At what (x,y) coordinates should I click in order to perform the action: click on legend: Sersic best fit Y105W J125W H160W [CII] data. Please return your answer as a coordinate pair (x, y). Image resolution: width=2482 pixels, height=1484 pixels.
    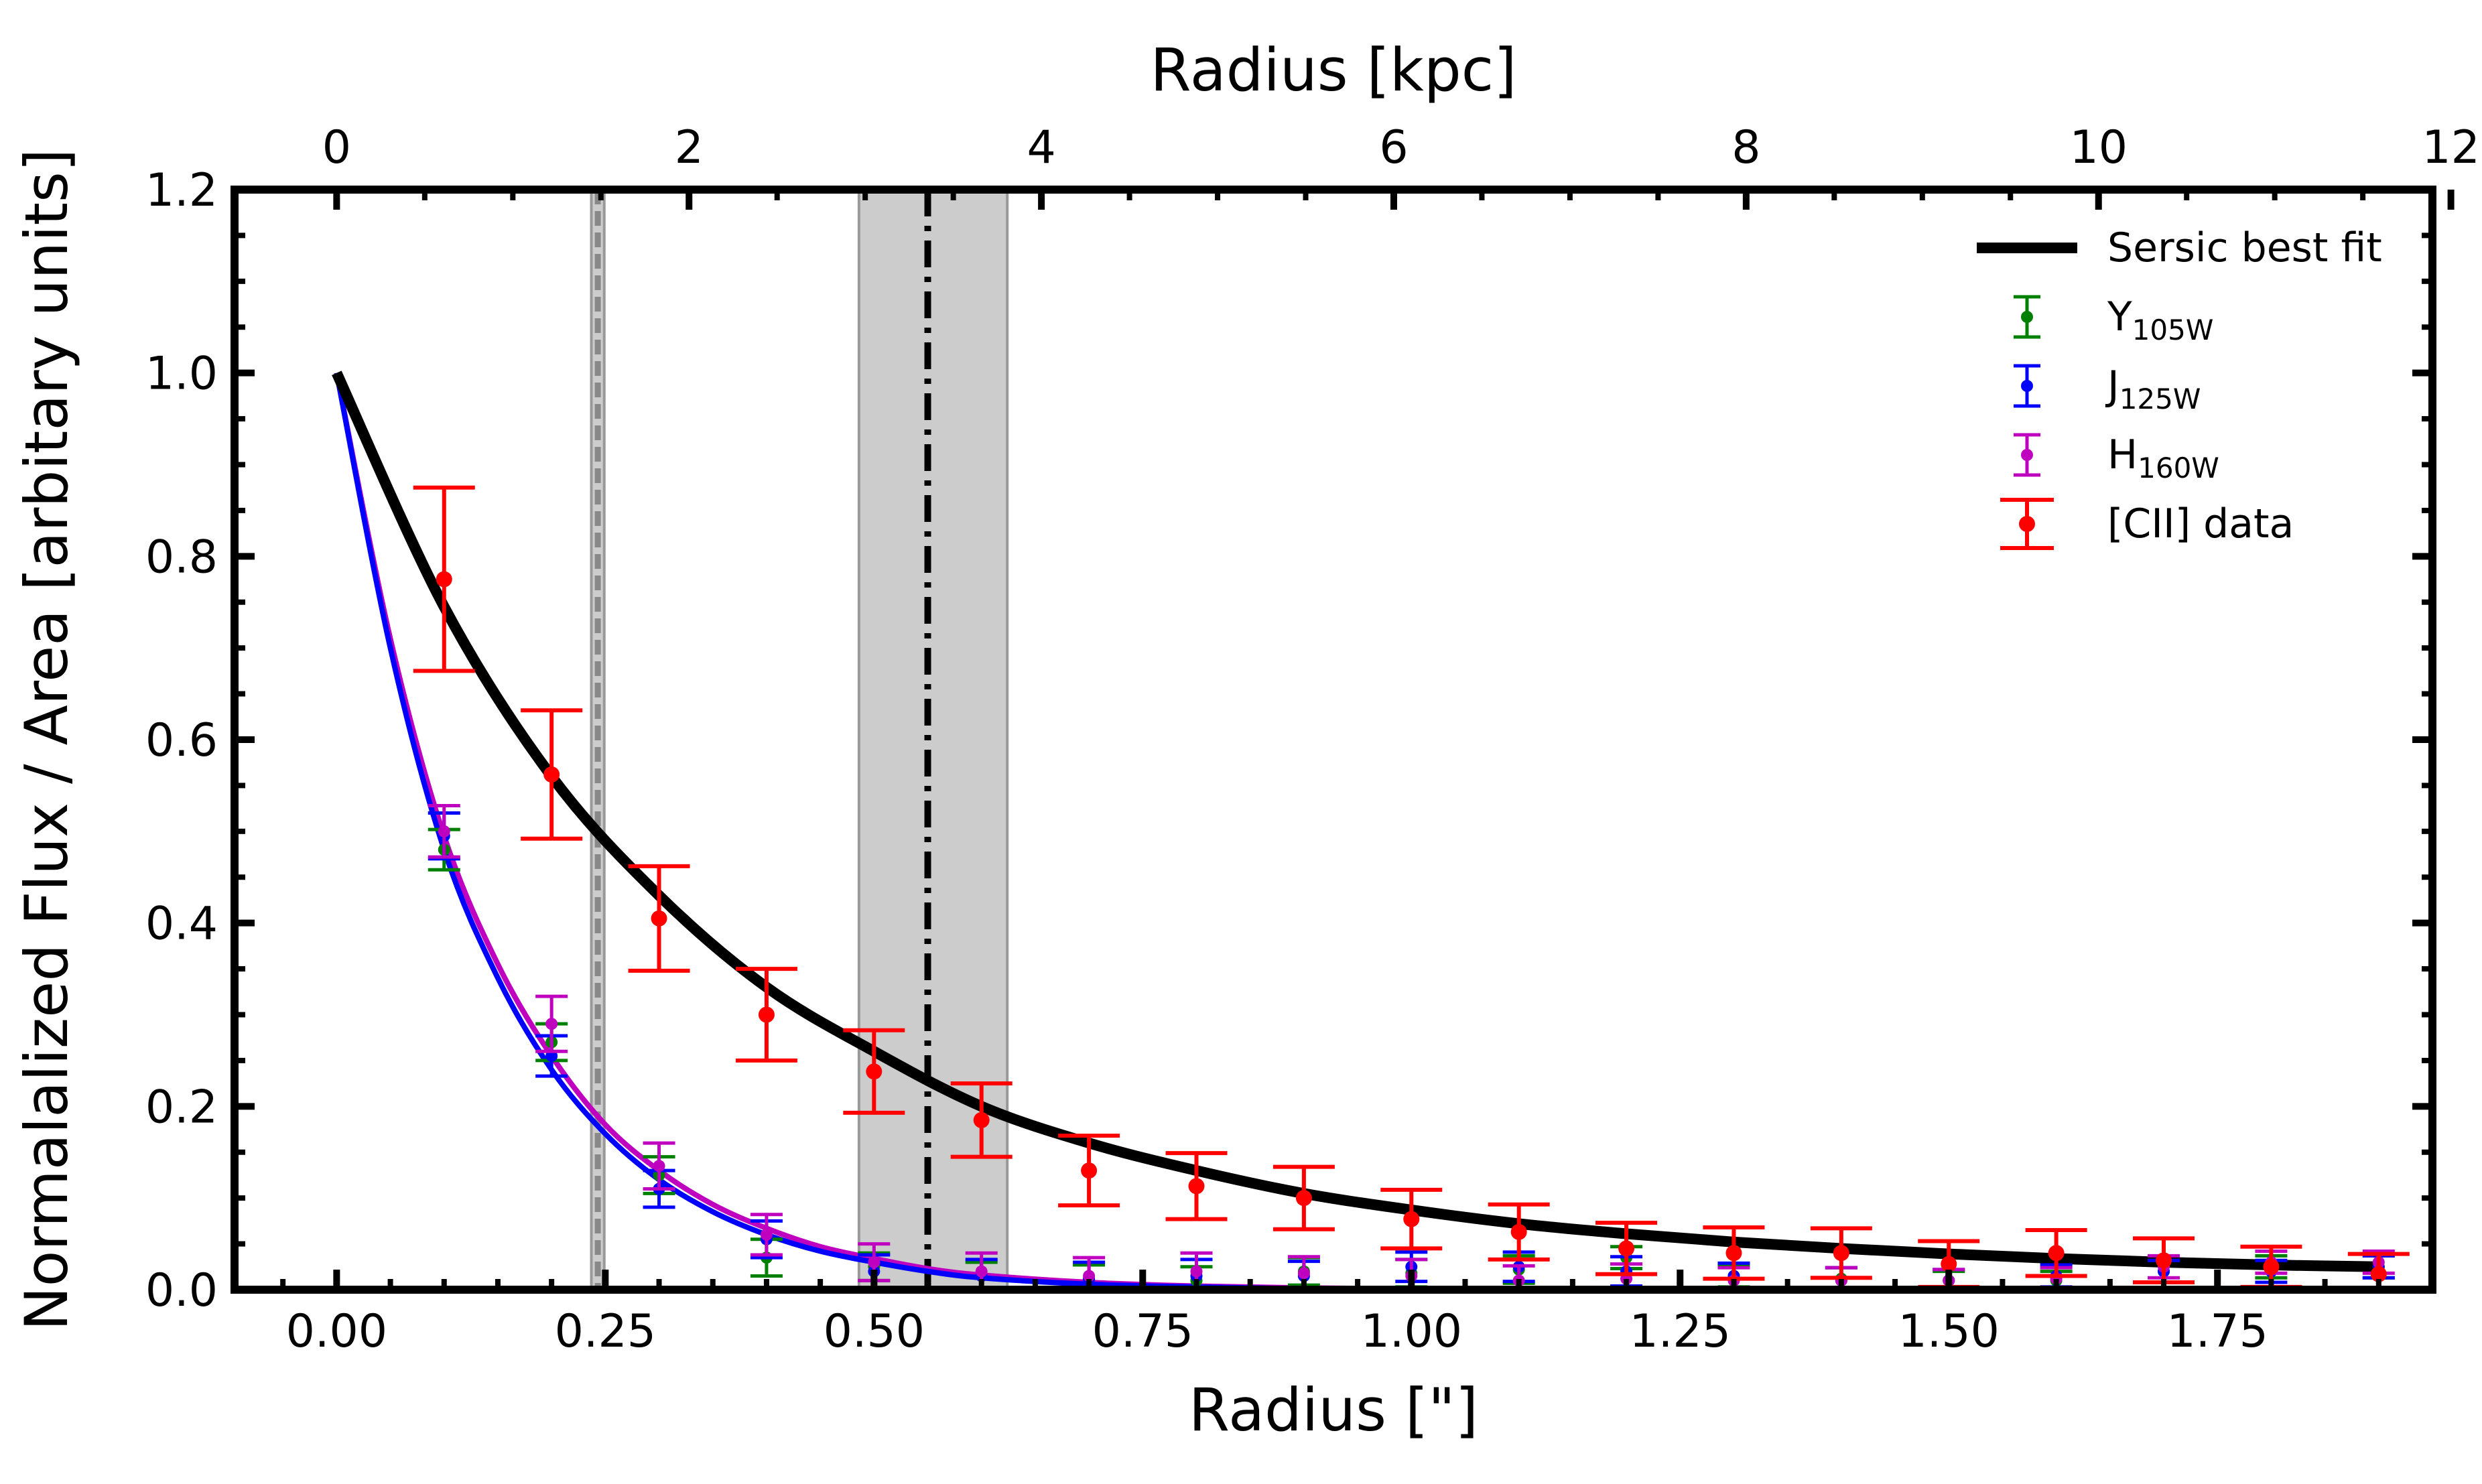
    Looking at the image, I should click on (2179, 387).